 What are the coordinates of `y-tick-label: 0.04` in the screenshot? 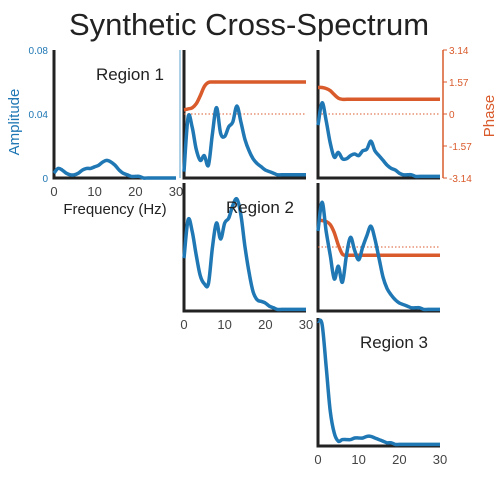 It's located at (39, 115).